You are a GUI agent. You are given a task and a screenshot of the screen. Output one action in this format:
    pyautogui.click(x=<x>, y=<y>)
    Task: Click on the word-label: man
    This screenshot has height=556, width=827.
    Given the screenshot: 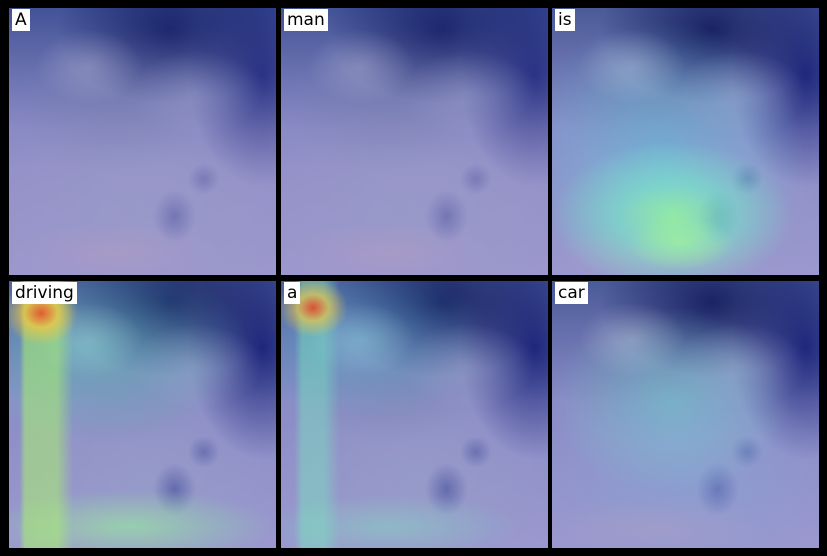 What is the action you would take?
    pyautogui.click(x=306, y=20)
    